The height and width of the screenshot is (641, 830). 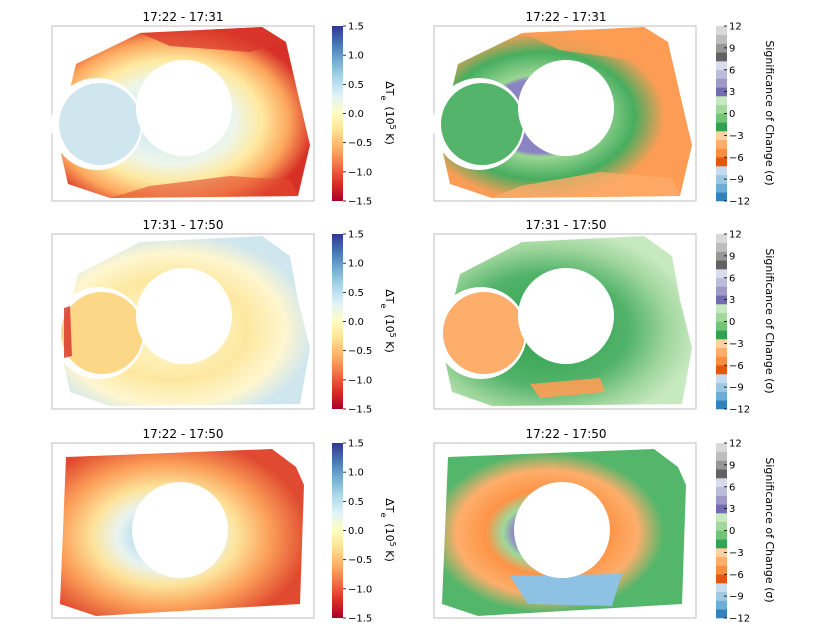 What do you see at coordinates (360, 589) in the screenshot?
I see `colorbar-tick-label: −1.0` at bounding box center [360, 589].